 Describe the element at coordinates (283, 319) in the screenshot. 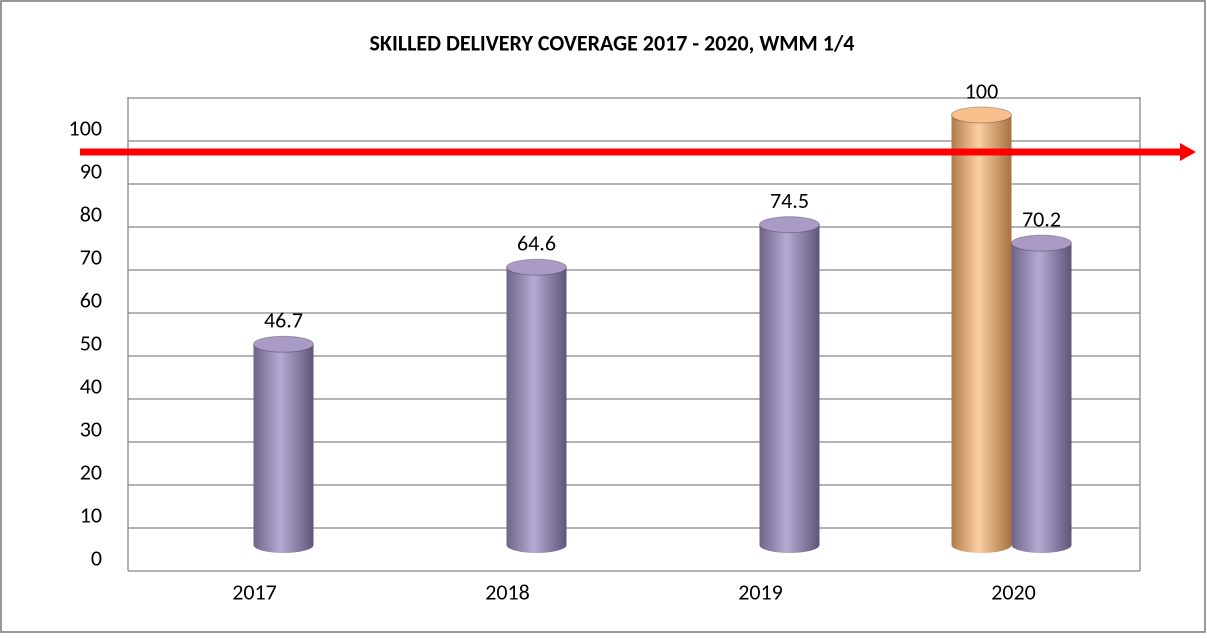

I see `data-label: 46.7` at that location.